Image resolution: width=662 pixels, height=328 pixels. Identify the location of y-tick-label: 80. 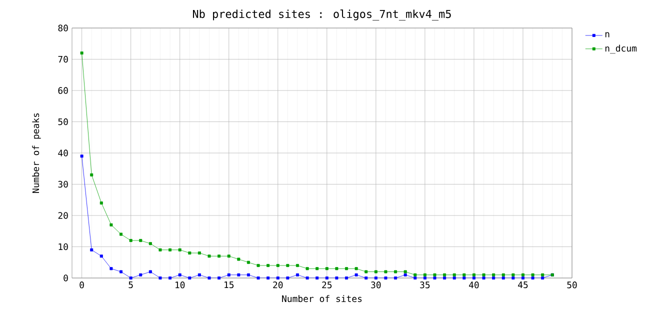
(63, 28).